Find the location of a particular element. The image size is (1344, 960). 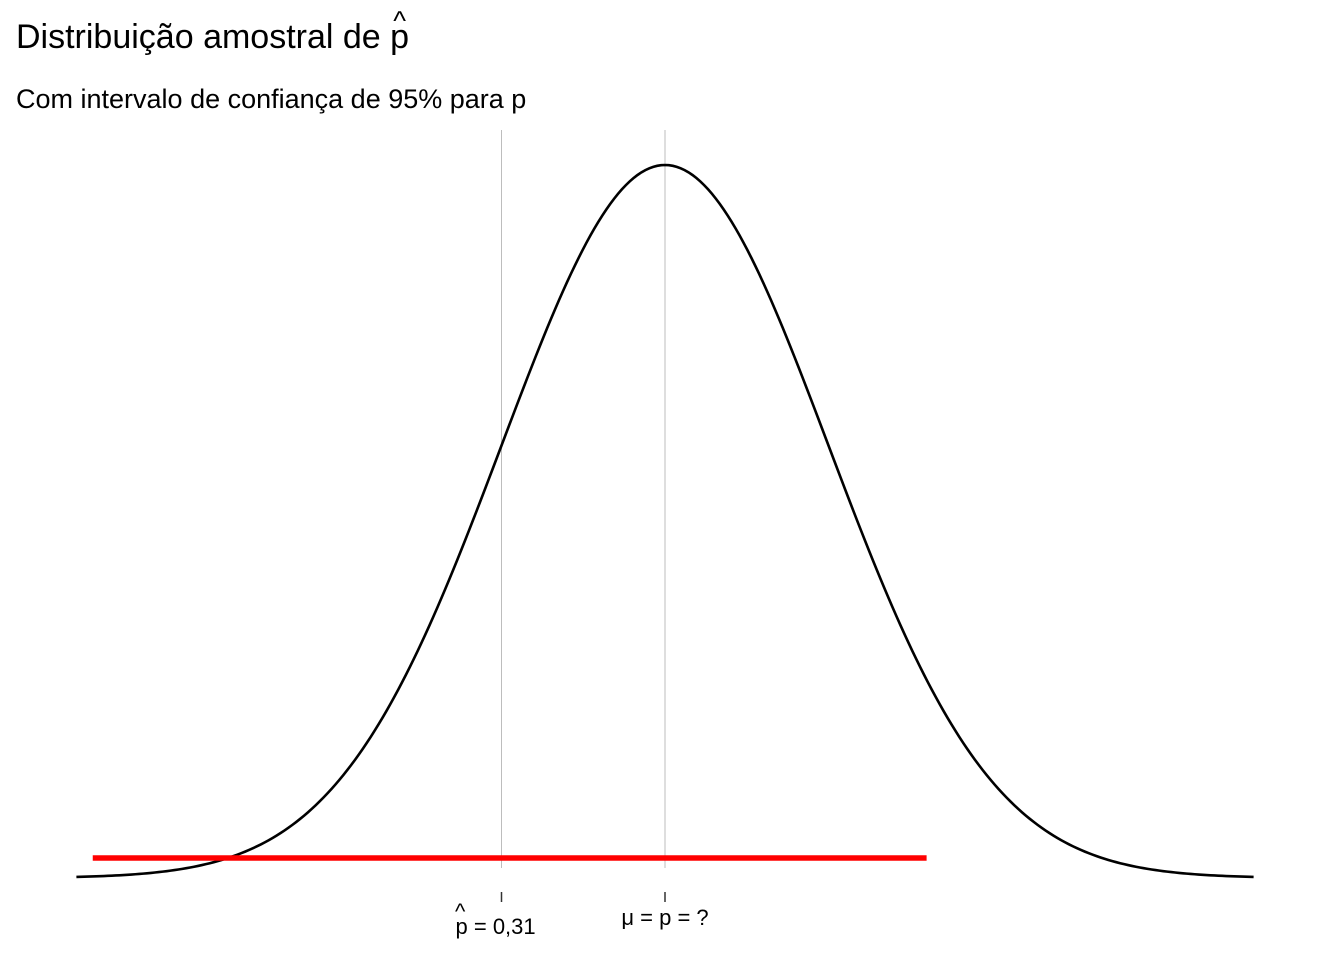

chart-subtitle: Com intervalo de confiança de 95% para p is located at coordinates (271, 99).